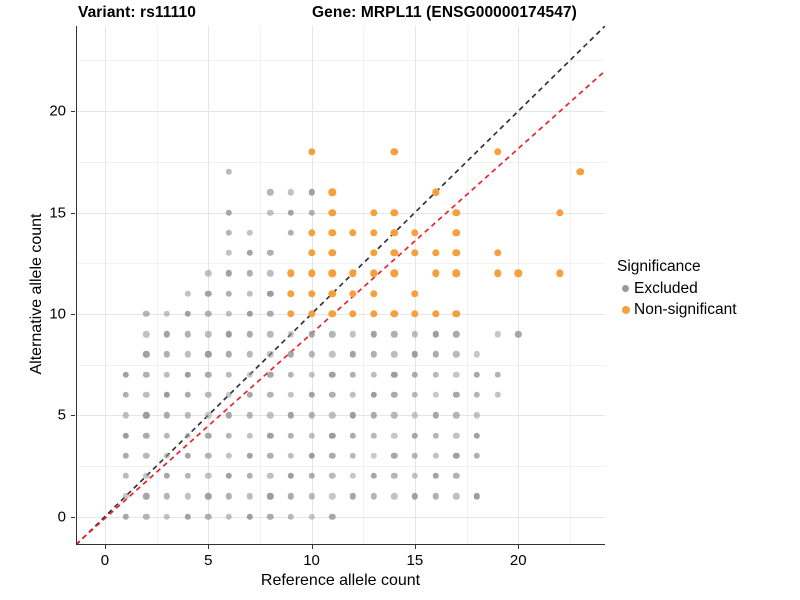 The height and width of the screenshot is (600, 800). What do you see at coordinates (659, 266) in the screenshot?
I see `legend-title: Significance` at bounding box center [659, 266].